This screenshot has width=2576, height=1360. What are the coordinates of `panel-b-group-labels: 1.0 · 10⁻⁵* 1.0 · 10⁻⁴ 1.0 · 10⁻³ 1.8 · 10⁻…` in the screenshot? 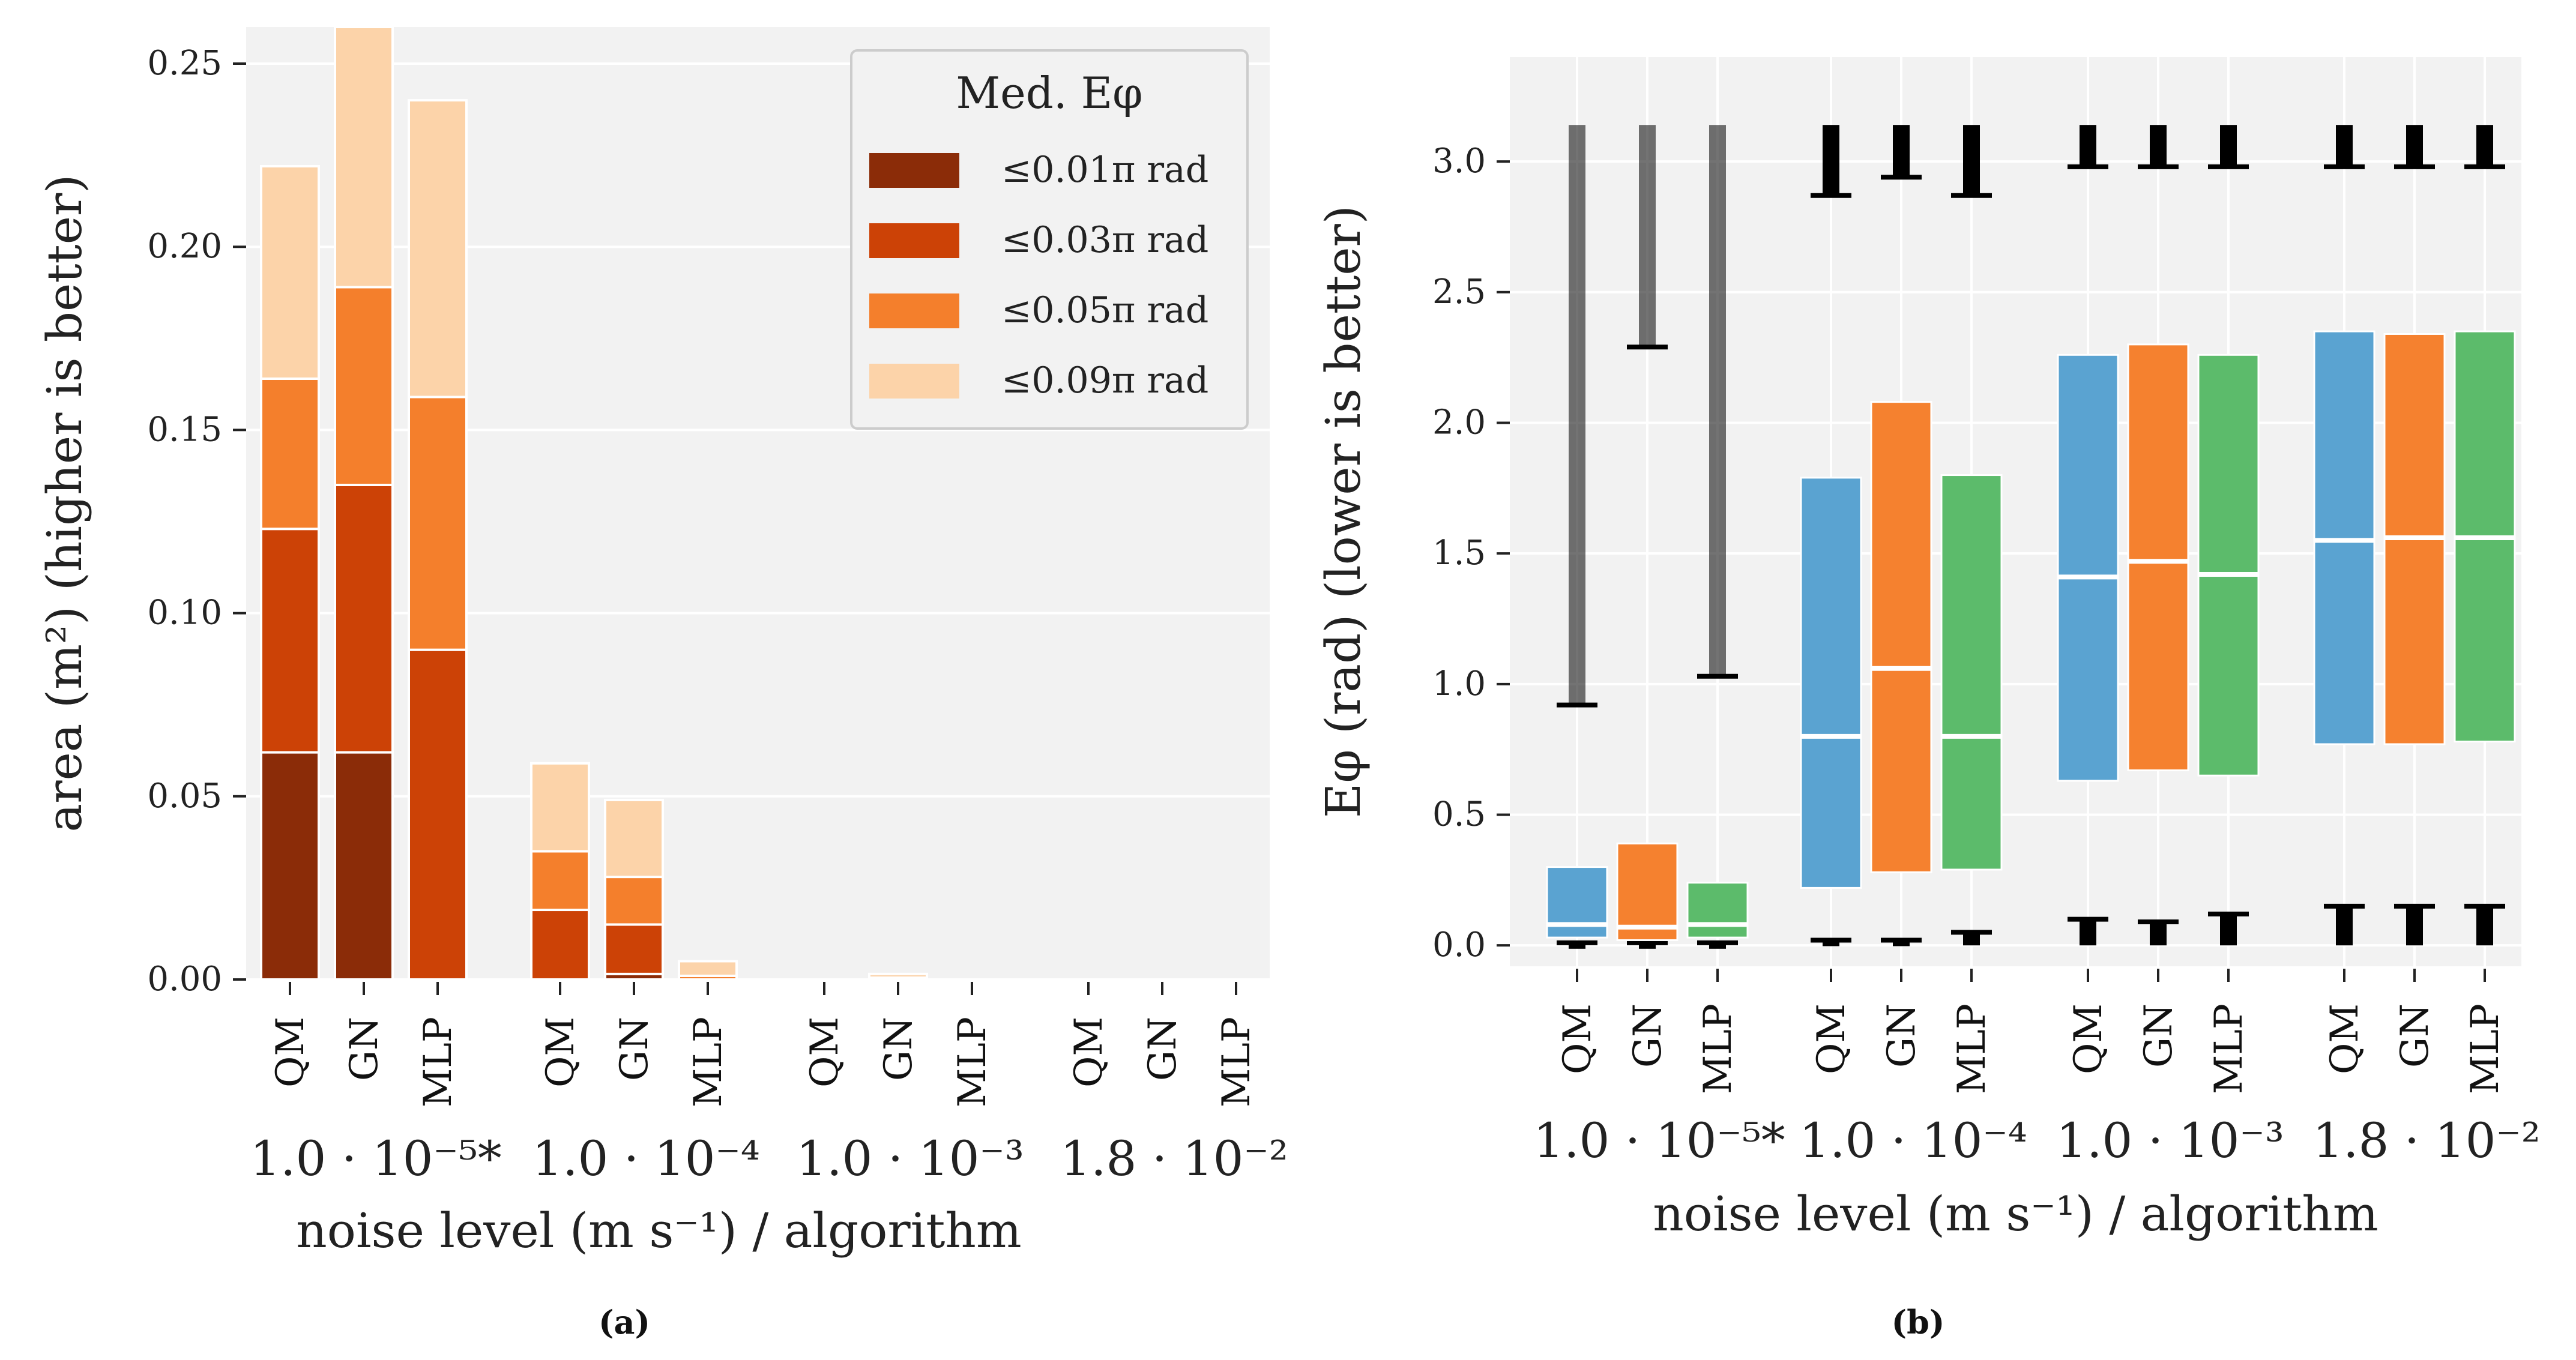 It's located at (2037, 1141).